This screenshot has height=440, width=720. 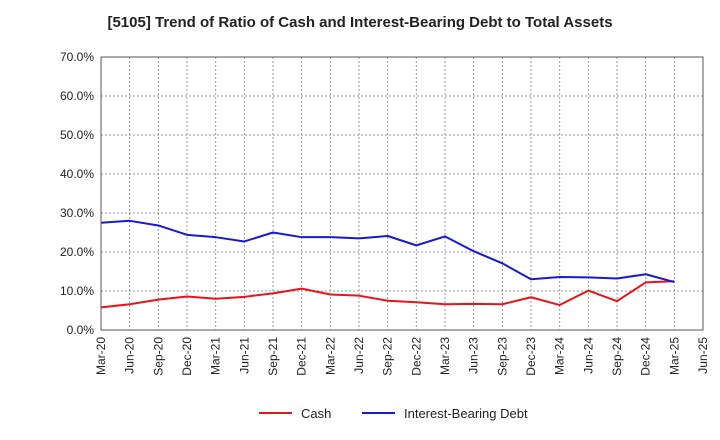 I want to click on y-tick-label: 60.0%, so click(x=77, y=96).